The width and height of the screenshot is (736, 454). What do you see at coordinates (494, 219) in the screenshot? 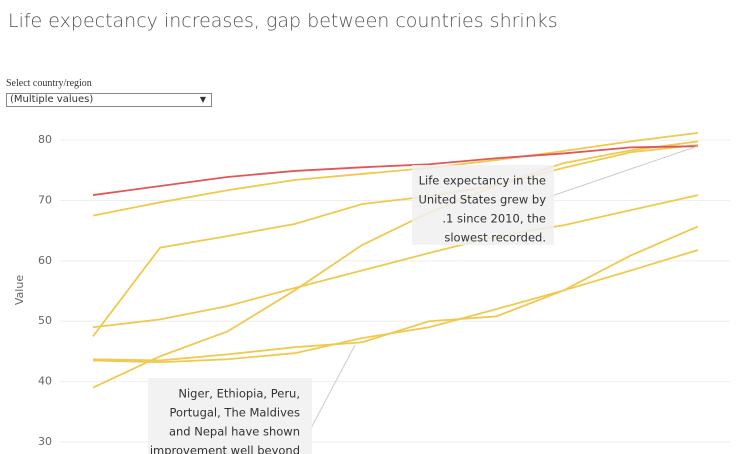
I see `annotation-text: .1 since 2010, the` at bounding box center [494, 219].